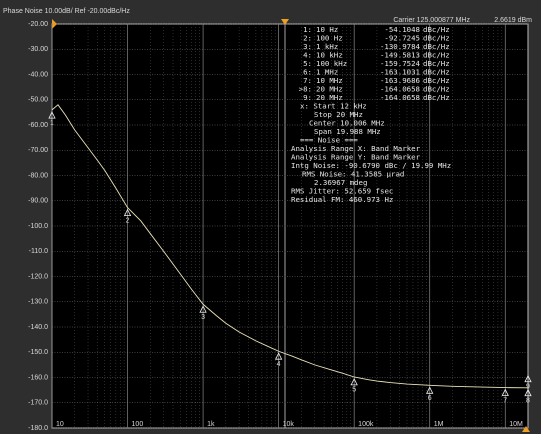 This screenshot has height=434, width=541. Describe the element at coordinates (371, 165) in the screenshot. I see `info-line: Intg Noise: -90.6790 dBc / 19.99 MHz` at that location.